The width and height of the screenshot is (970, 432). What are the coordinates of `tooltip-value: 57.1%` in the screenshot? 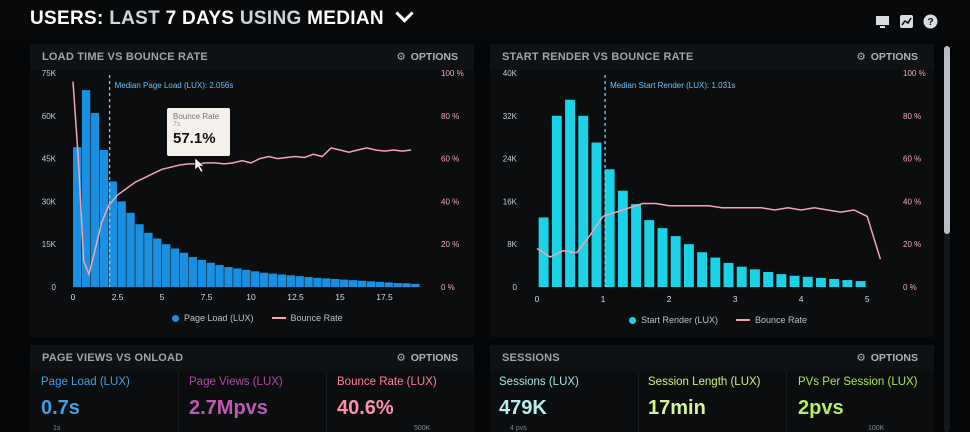 It's located at (194, 138).